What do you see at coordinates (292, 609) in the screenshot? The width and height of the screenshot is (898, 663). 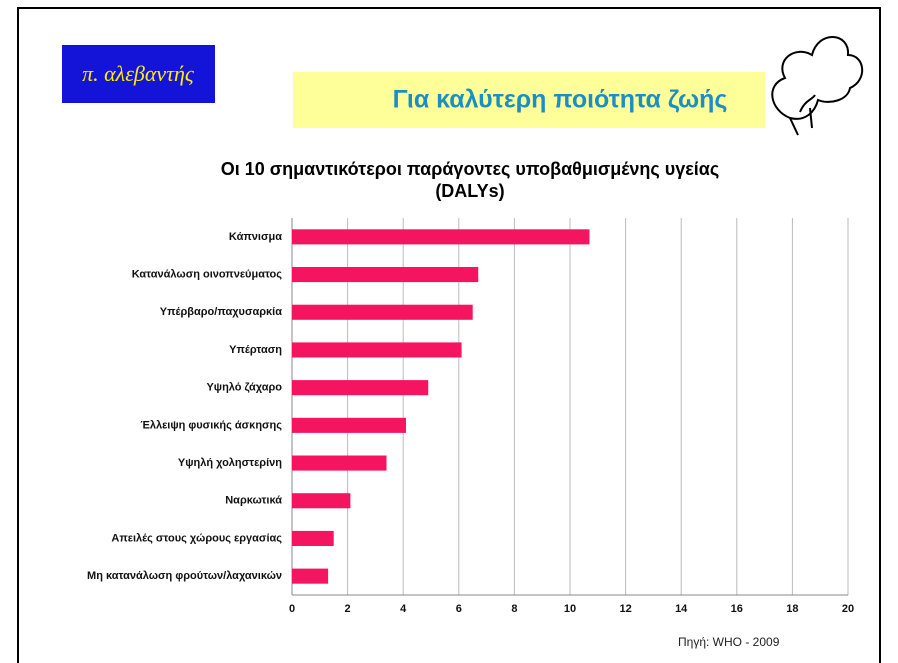 I see `x-tick-label: 0` at bounding box center [292, 609].